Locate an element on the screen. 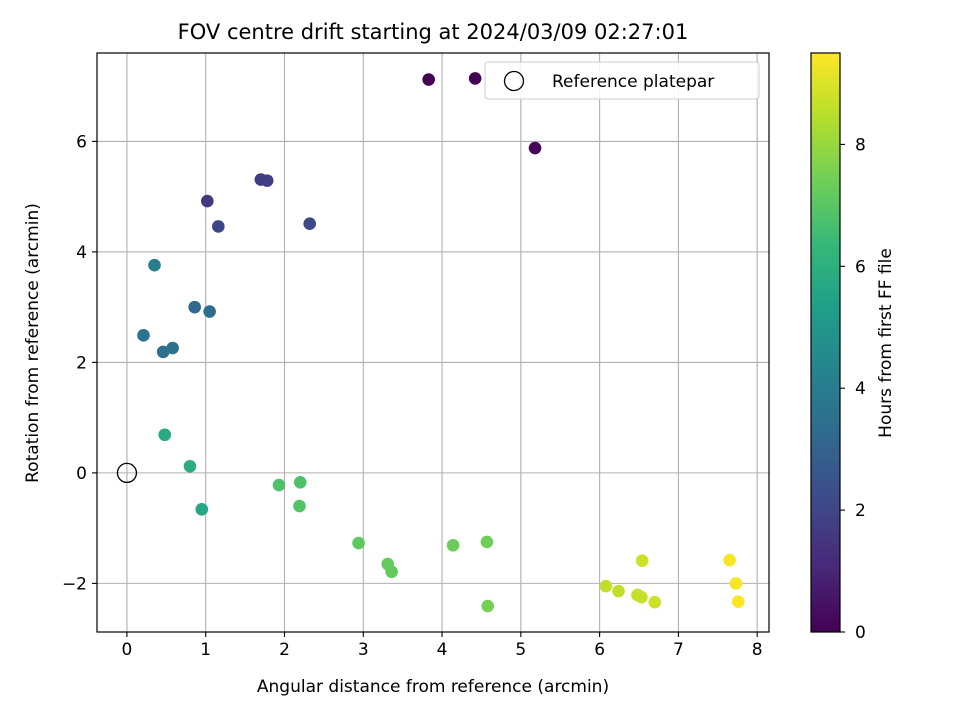  x-tick-label: 6 is located at coordinates (599, 650).